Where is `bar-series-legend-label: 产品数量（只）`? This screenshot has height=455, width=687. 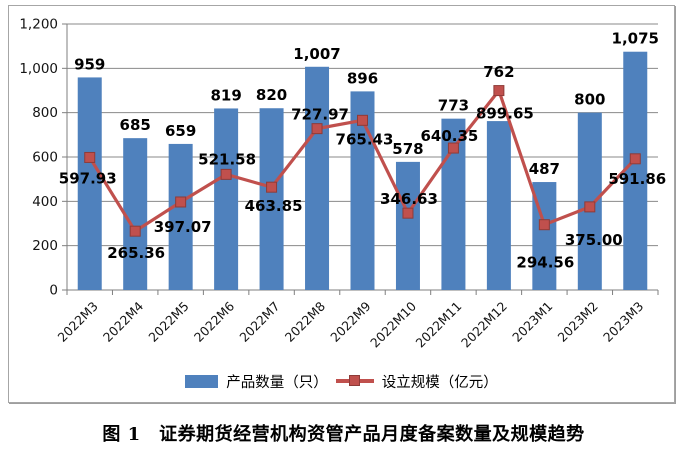
bar-series-legend-label: 产品数量（只） is located at coordinates (277, 382).